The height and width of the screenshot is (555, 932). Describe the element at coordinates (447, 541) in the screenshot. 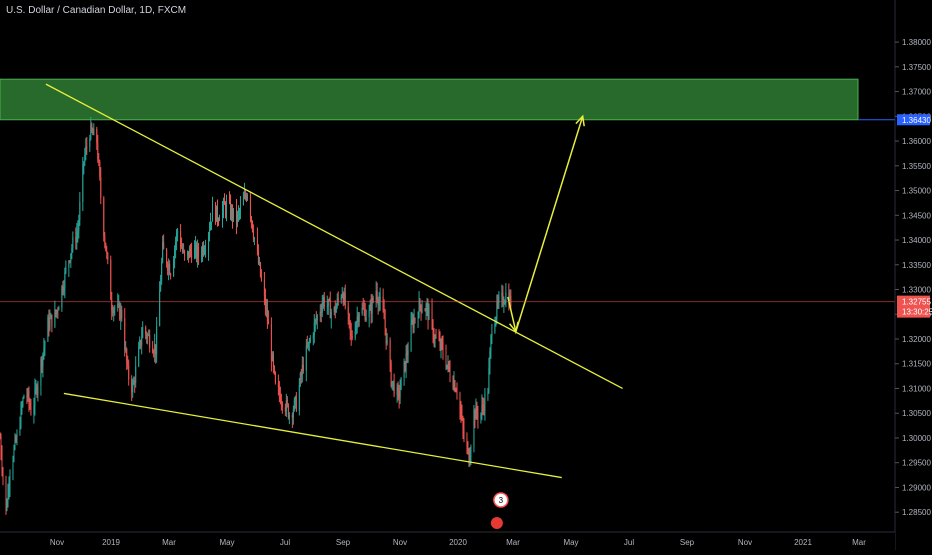

I see `time-axis` at that location.